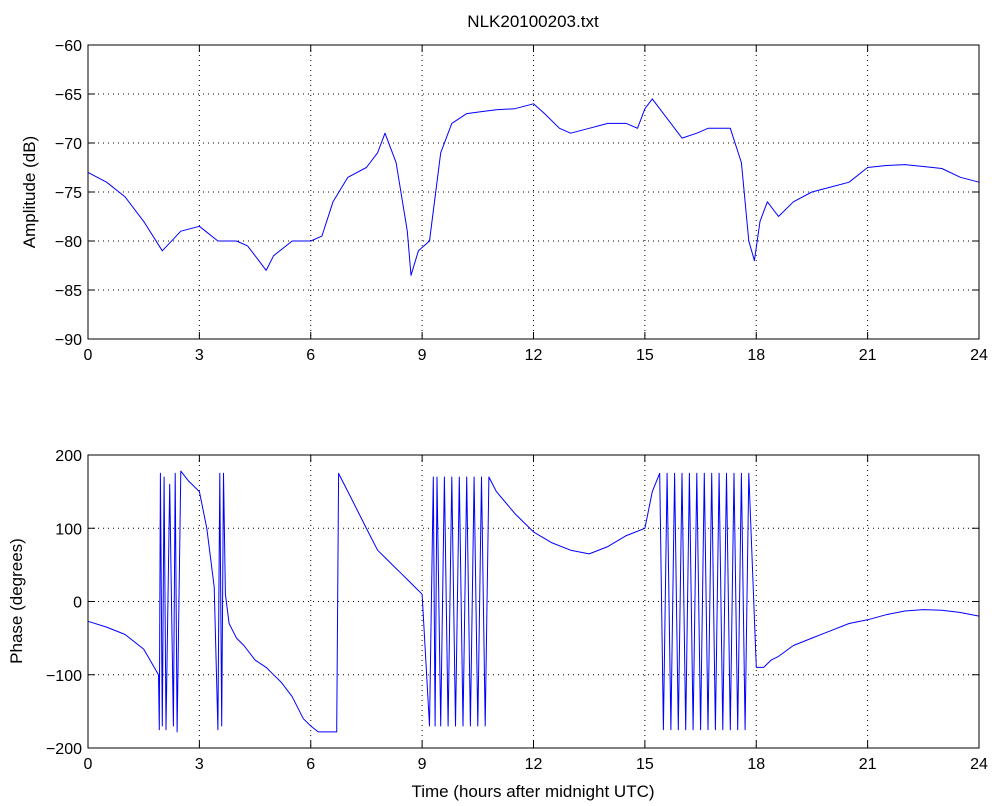  Describe the element at coordinates (68, 340) in the screenshot. I see `y-tick-label: −90` at that location.